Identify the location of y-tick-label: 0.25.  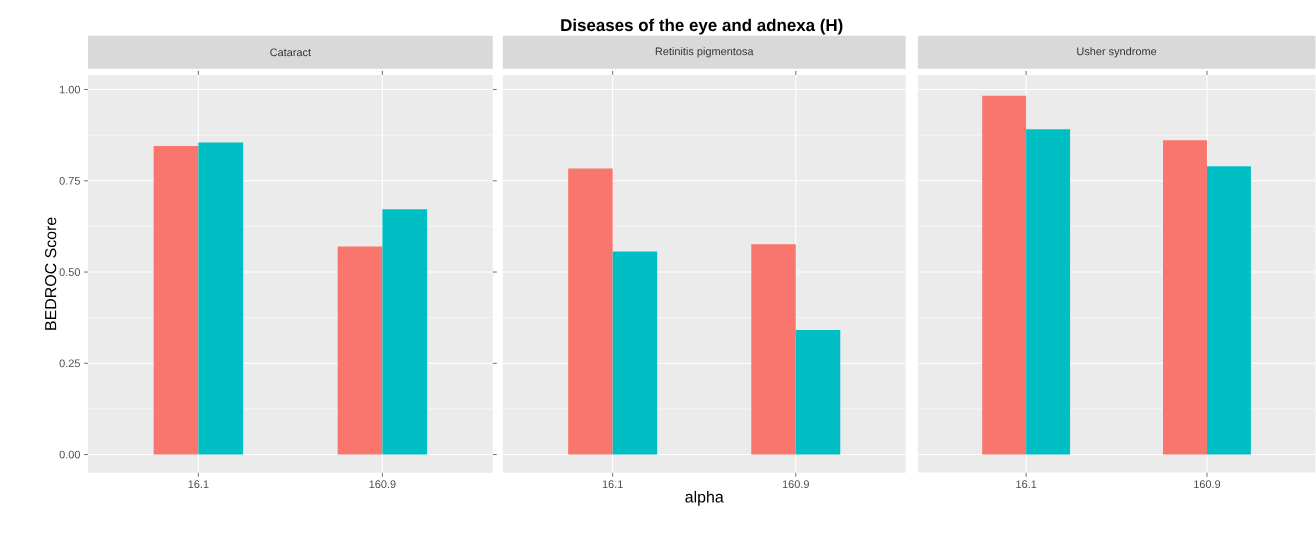
(69, 363).